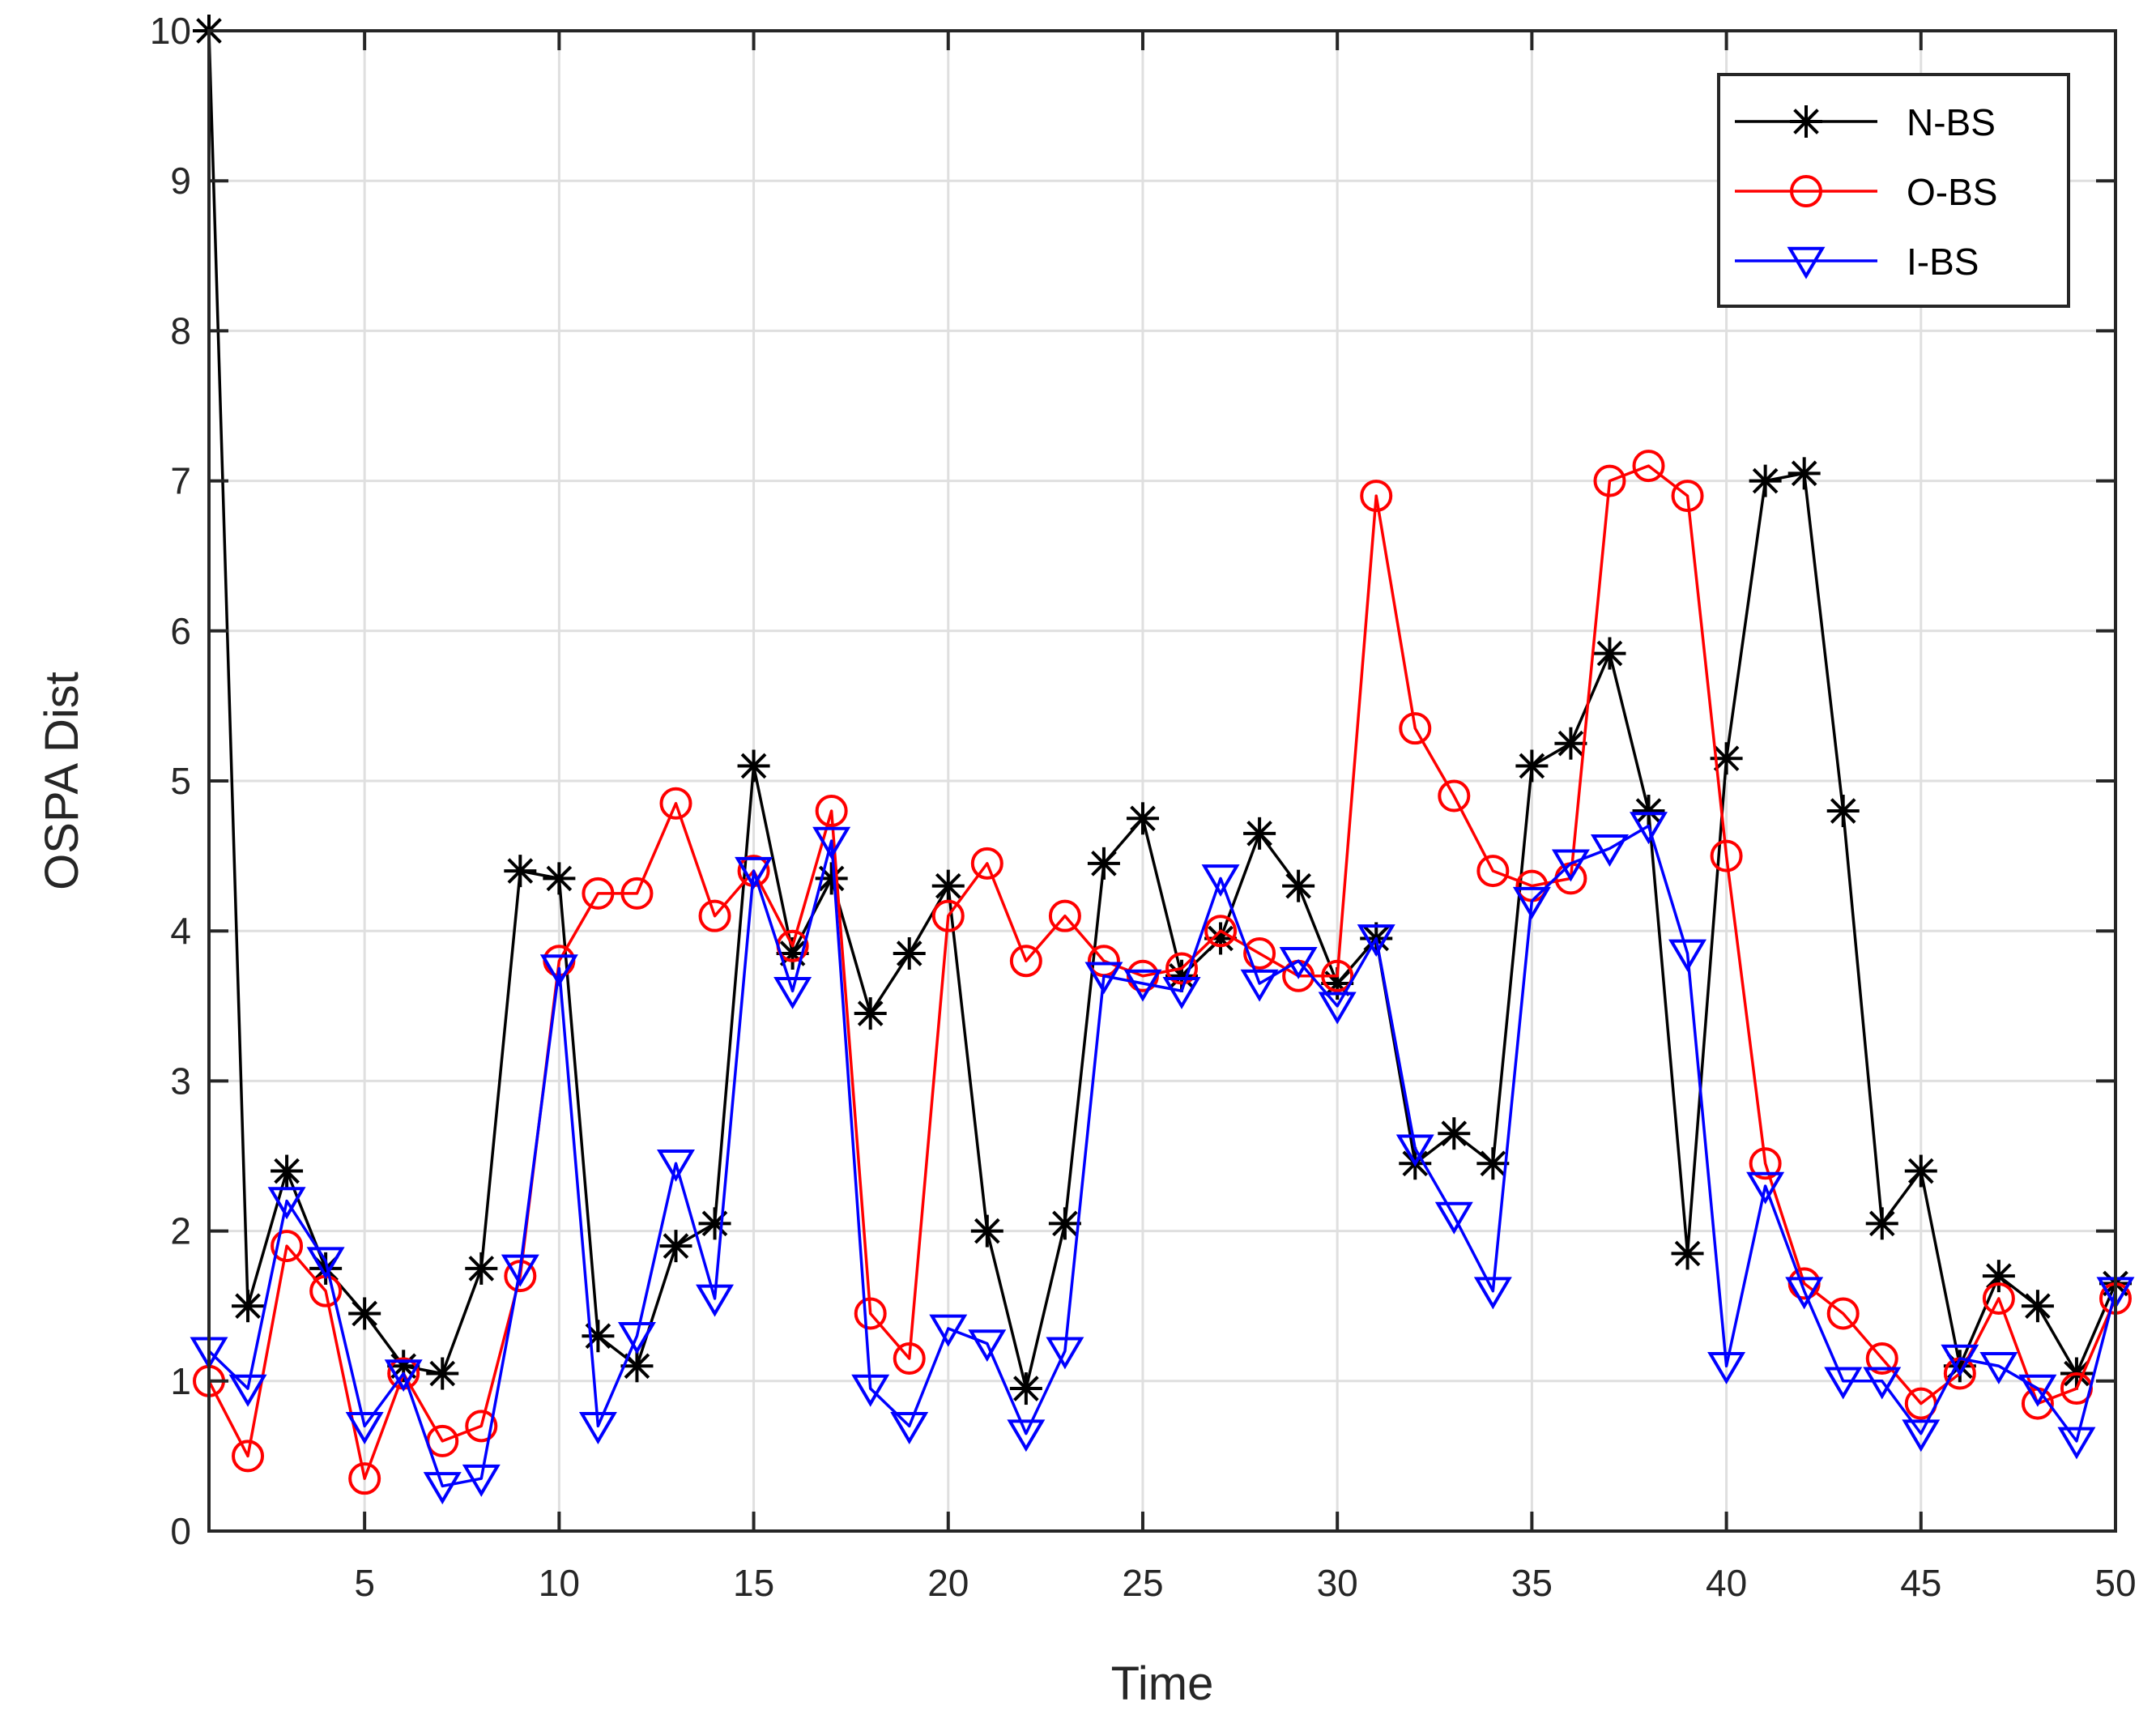 The height and width of the screenshot is (1719, 2156). What do you see at coordinates (180, 481) in the screenshot?
I see `y-tick-label: 7` at bounding box center [180, 481].